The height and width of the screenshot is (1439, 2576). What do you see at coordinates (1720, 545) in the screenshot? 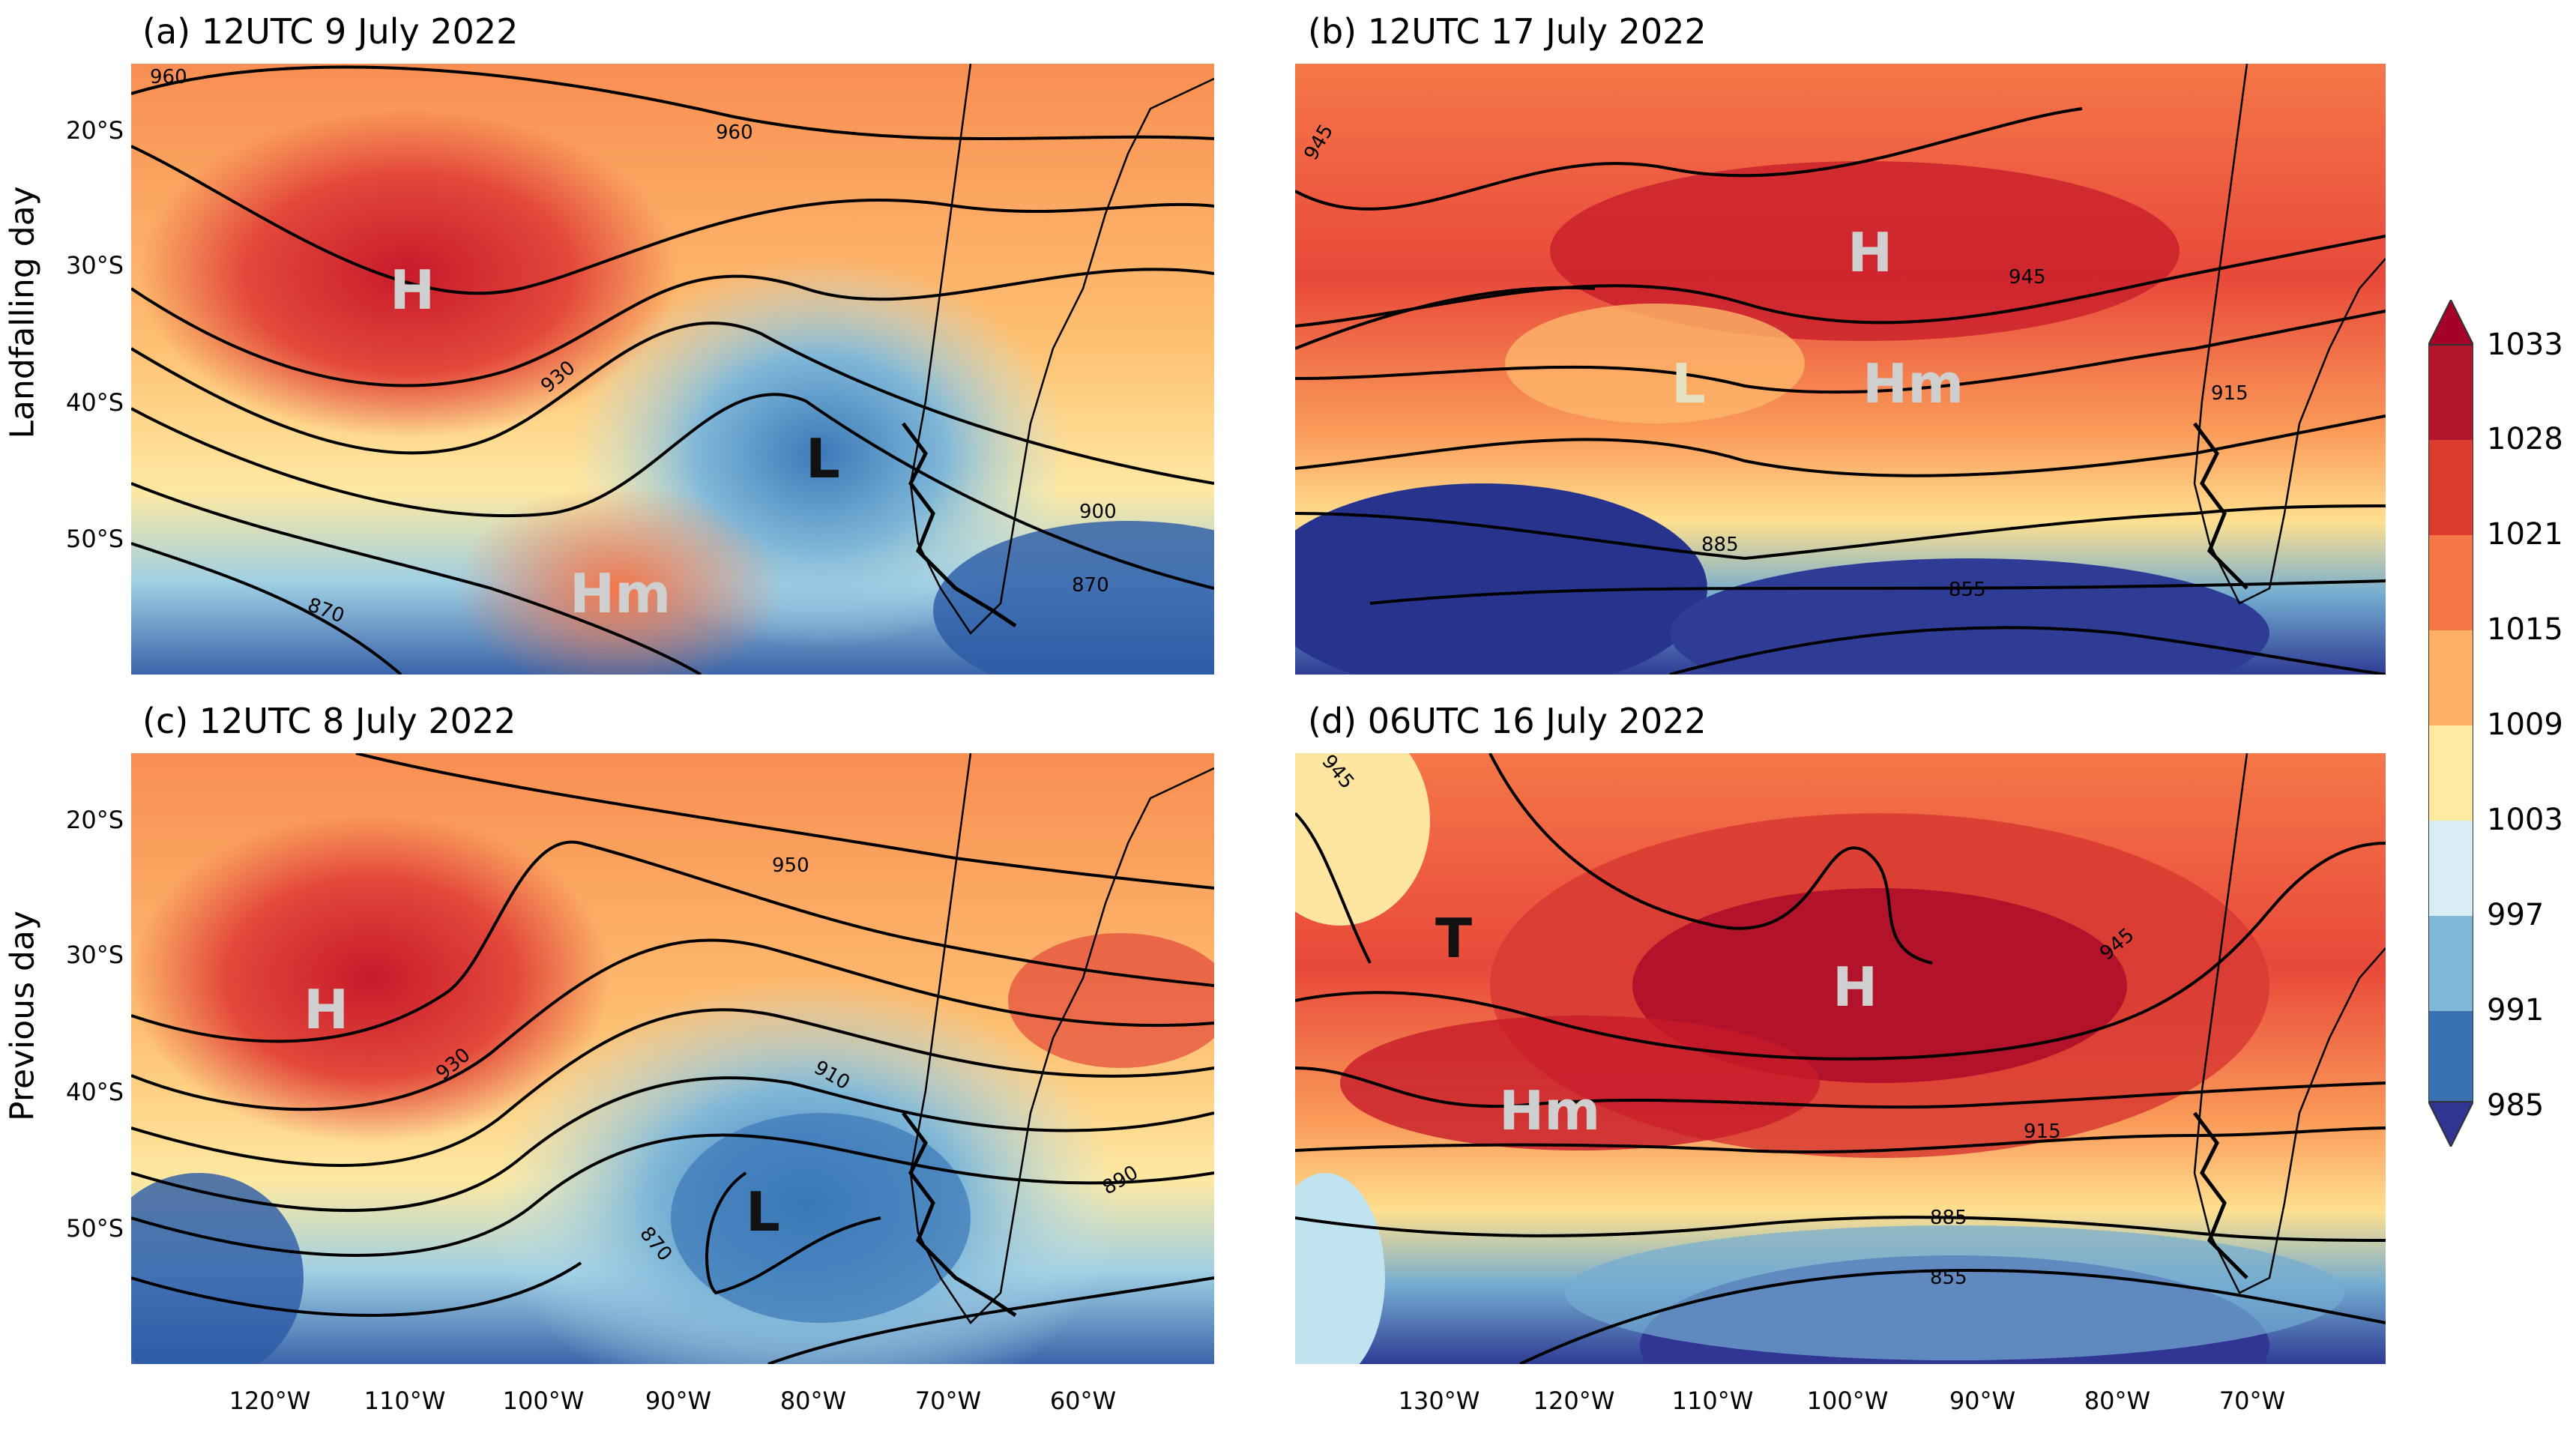
I see `panel-b-contour-label: 885` at bounding box center [1720, 545].